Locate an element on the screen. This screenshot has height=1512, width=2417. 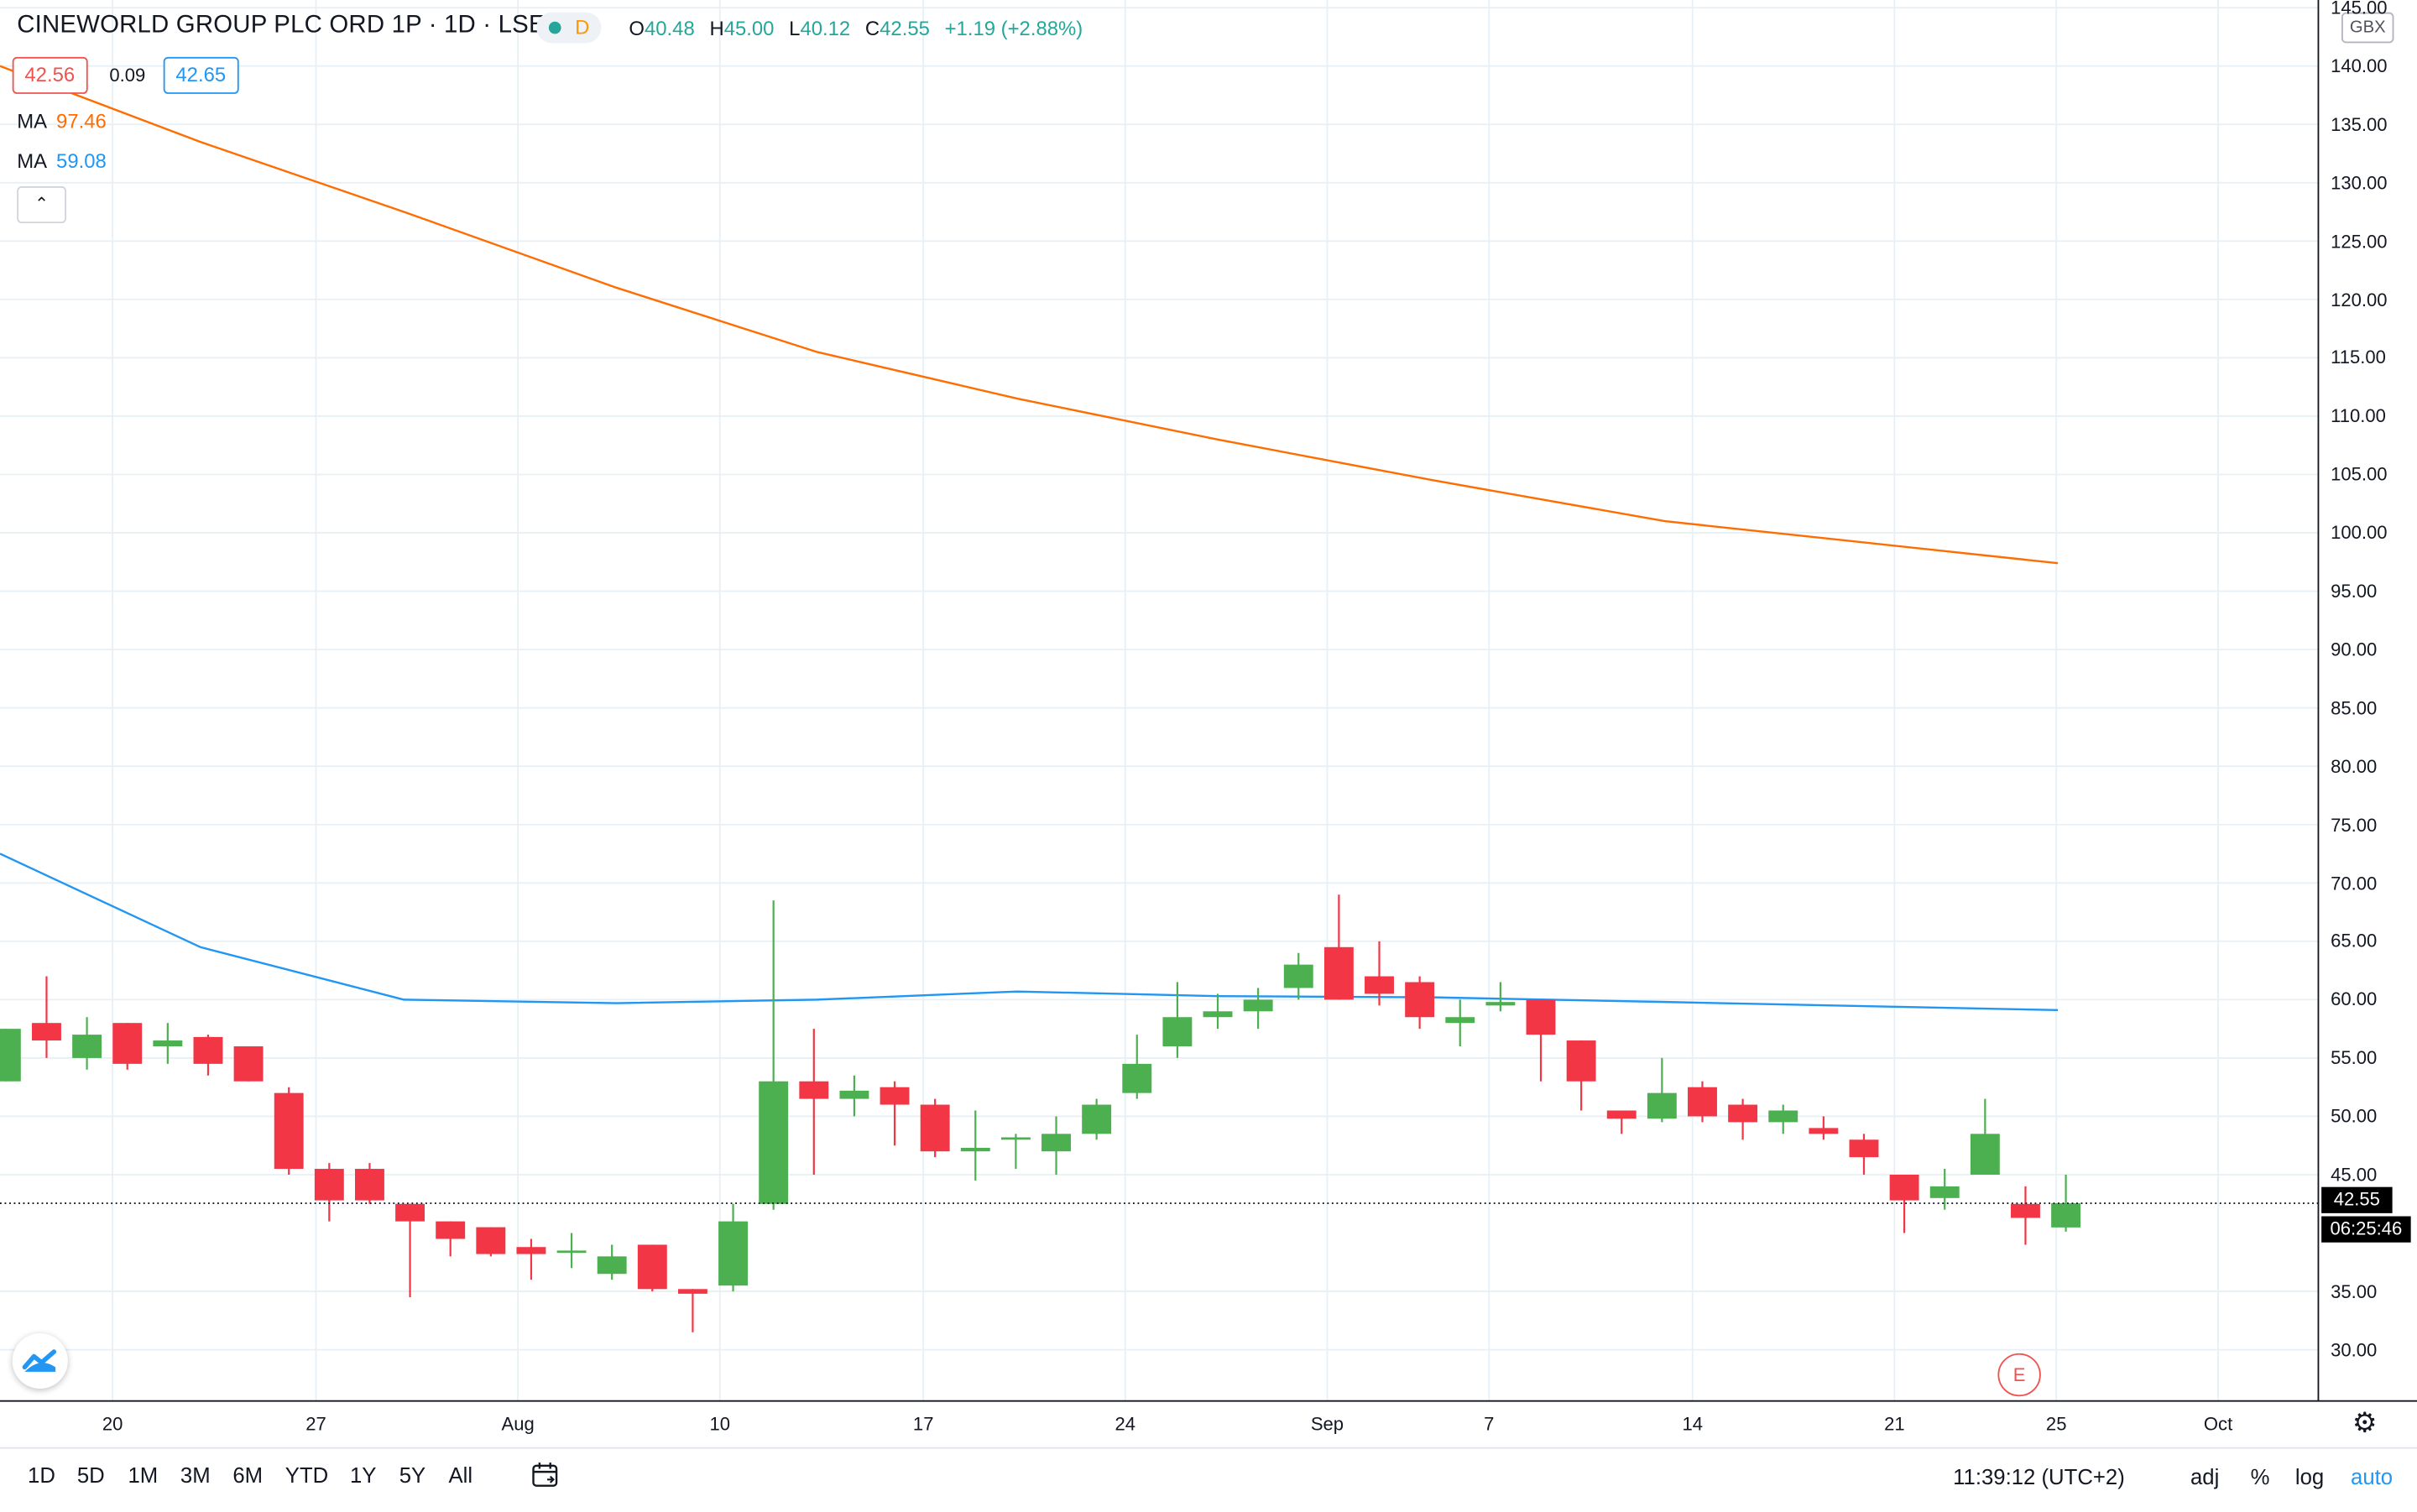
ma-series-line is located at coordinates (1029, 932).